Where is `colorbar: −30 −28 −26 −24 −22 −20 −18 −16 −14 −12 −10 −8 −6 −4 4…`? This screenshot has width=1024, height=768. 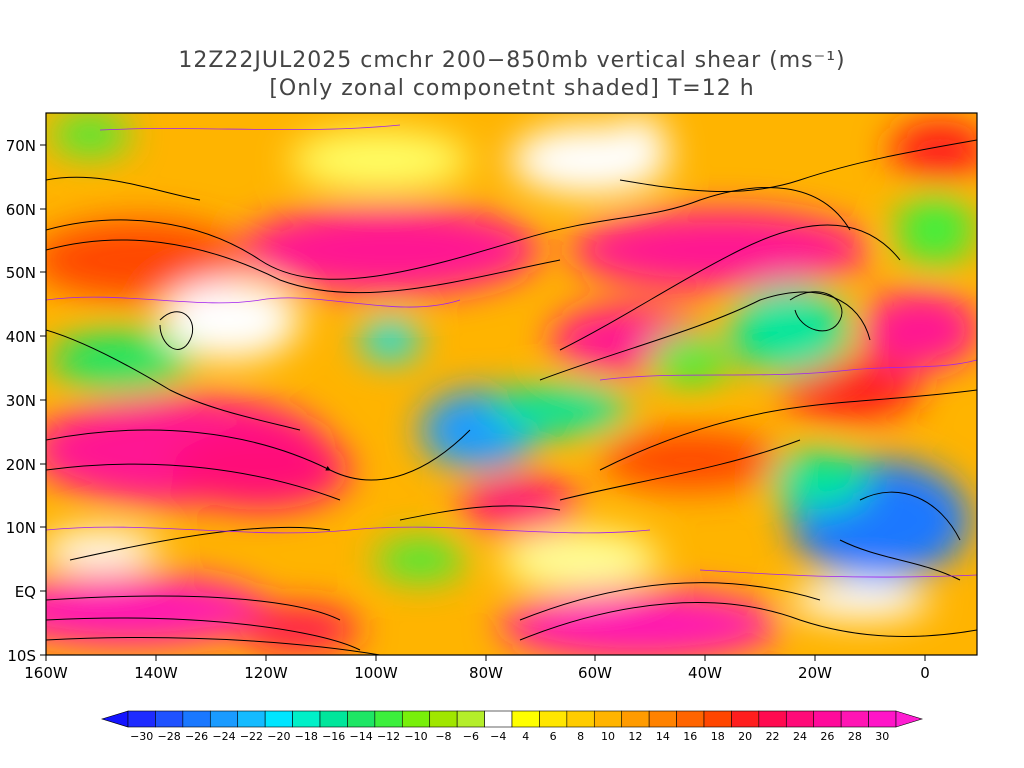
colorbar: −30 −28 −26 −24 −22 −20 −18 −16 −14 −12 −10 −8 −6 −4 4… is located at coordinates (512, 726).